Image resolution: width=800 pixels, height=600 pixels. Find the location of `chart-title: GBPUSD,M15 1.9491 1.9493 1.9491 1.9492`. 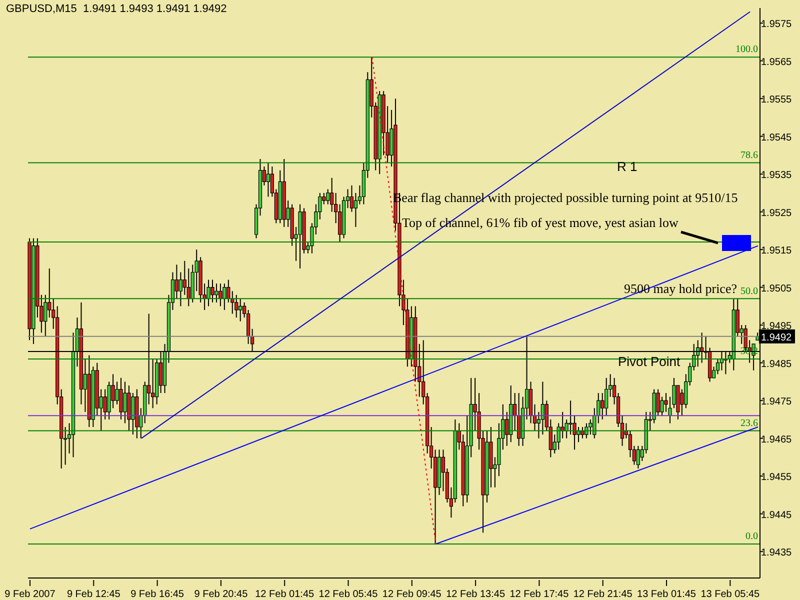

chart-title: GBPUSD,M15 1.9491 1.9493 1.9491 1.9492 is located at coordinates (116, 9).